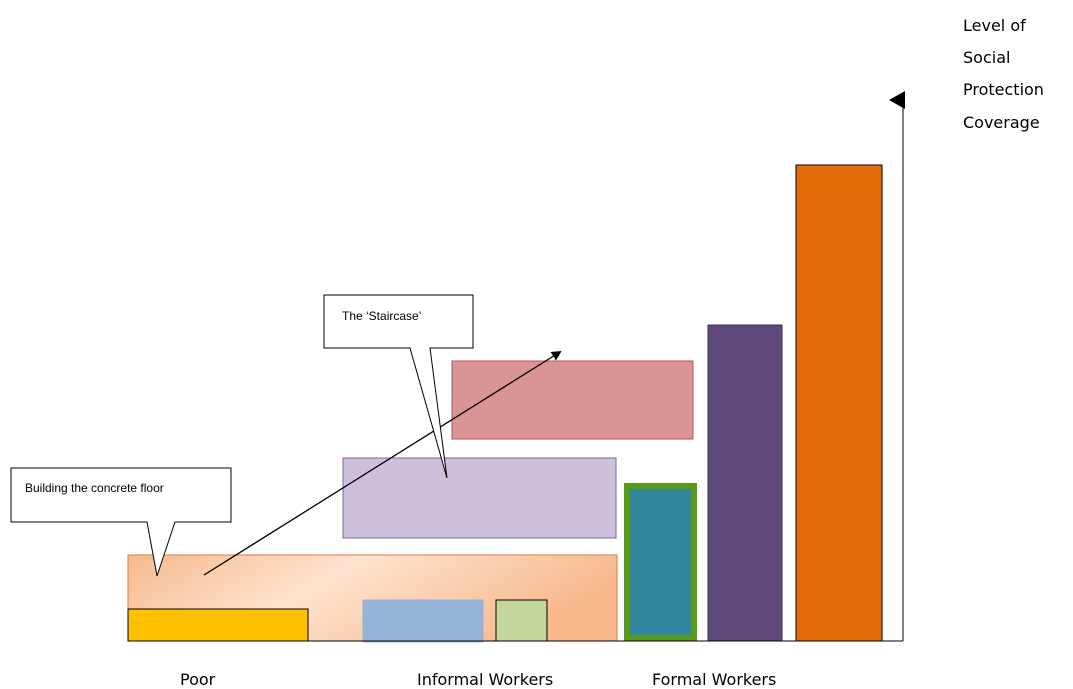  What do you see at coordinates (986, 57) in the screenshot?
I see `axis-title-line-2: Social` at bounding box center [986, 57].